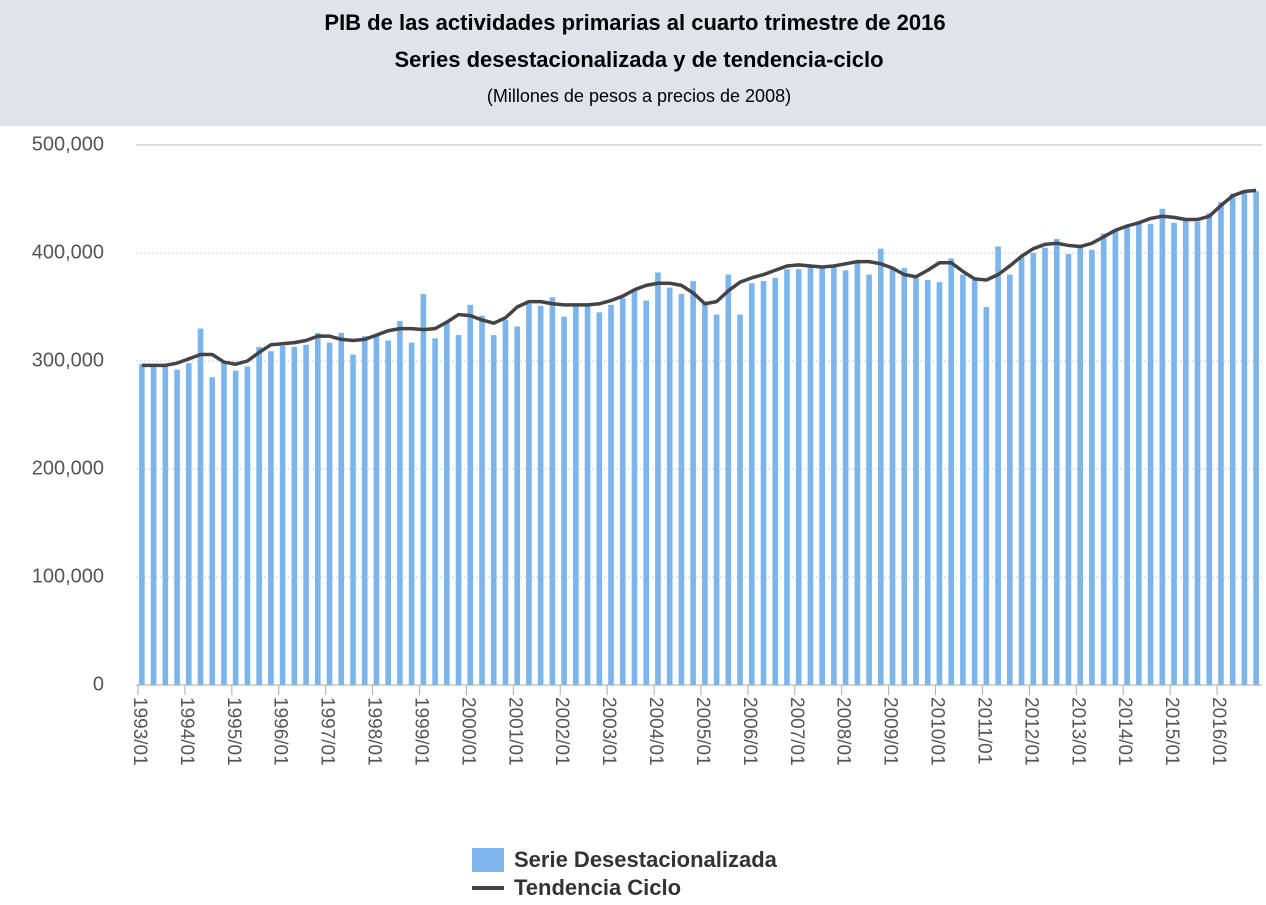 The image size is (1266, 905). Describe the element at coordinates (561, 731) in the screenshot. I see `x-tick-label: 2002/01` at that location.